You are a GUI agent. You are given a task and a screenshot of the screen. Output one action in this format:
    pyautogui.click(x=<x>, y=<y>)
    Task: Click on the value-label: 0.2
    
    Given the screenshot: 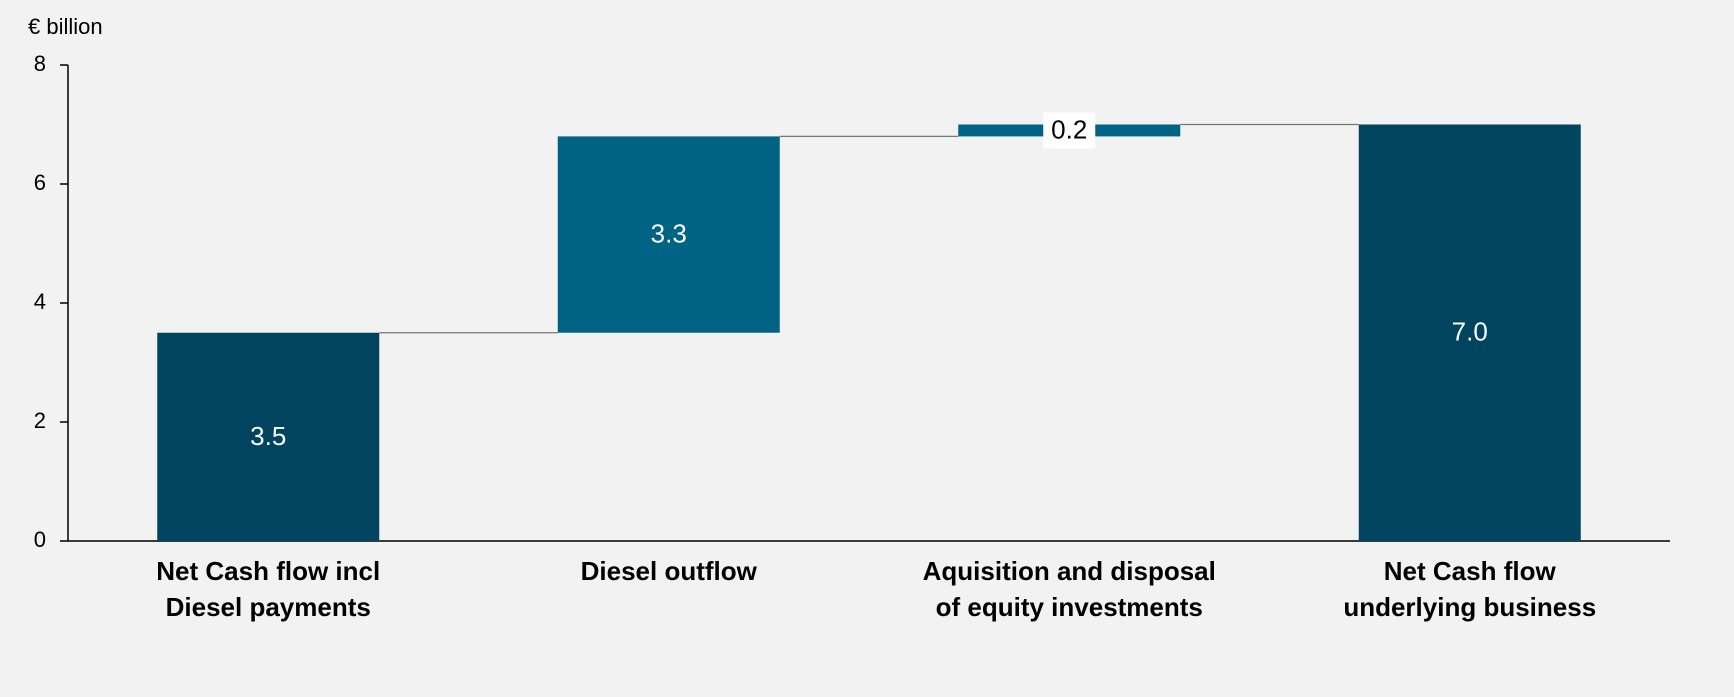 What is the action you would take?
    pyautogui.click(x=1069, y=129)
    